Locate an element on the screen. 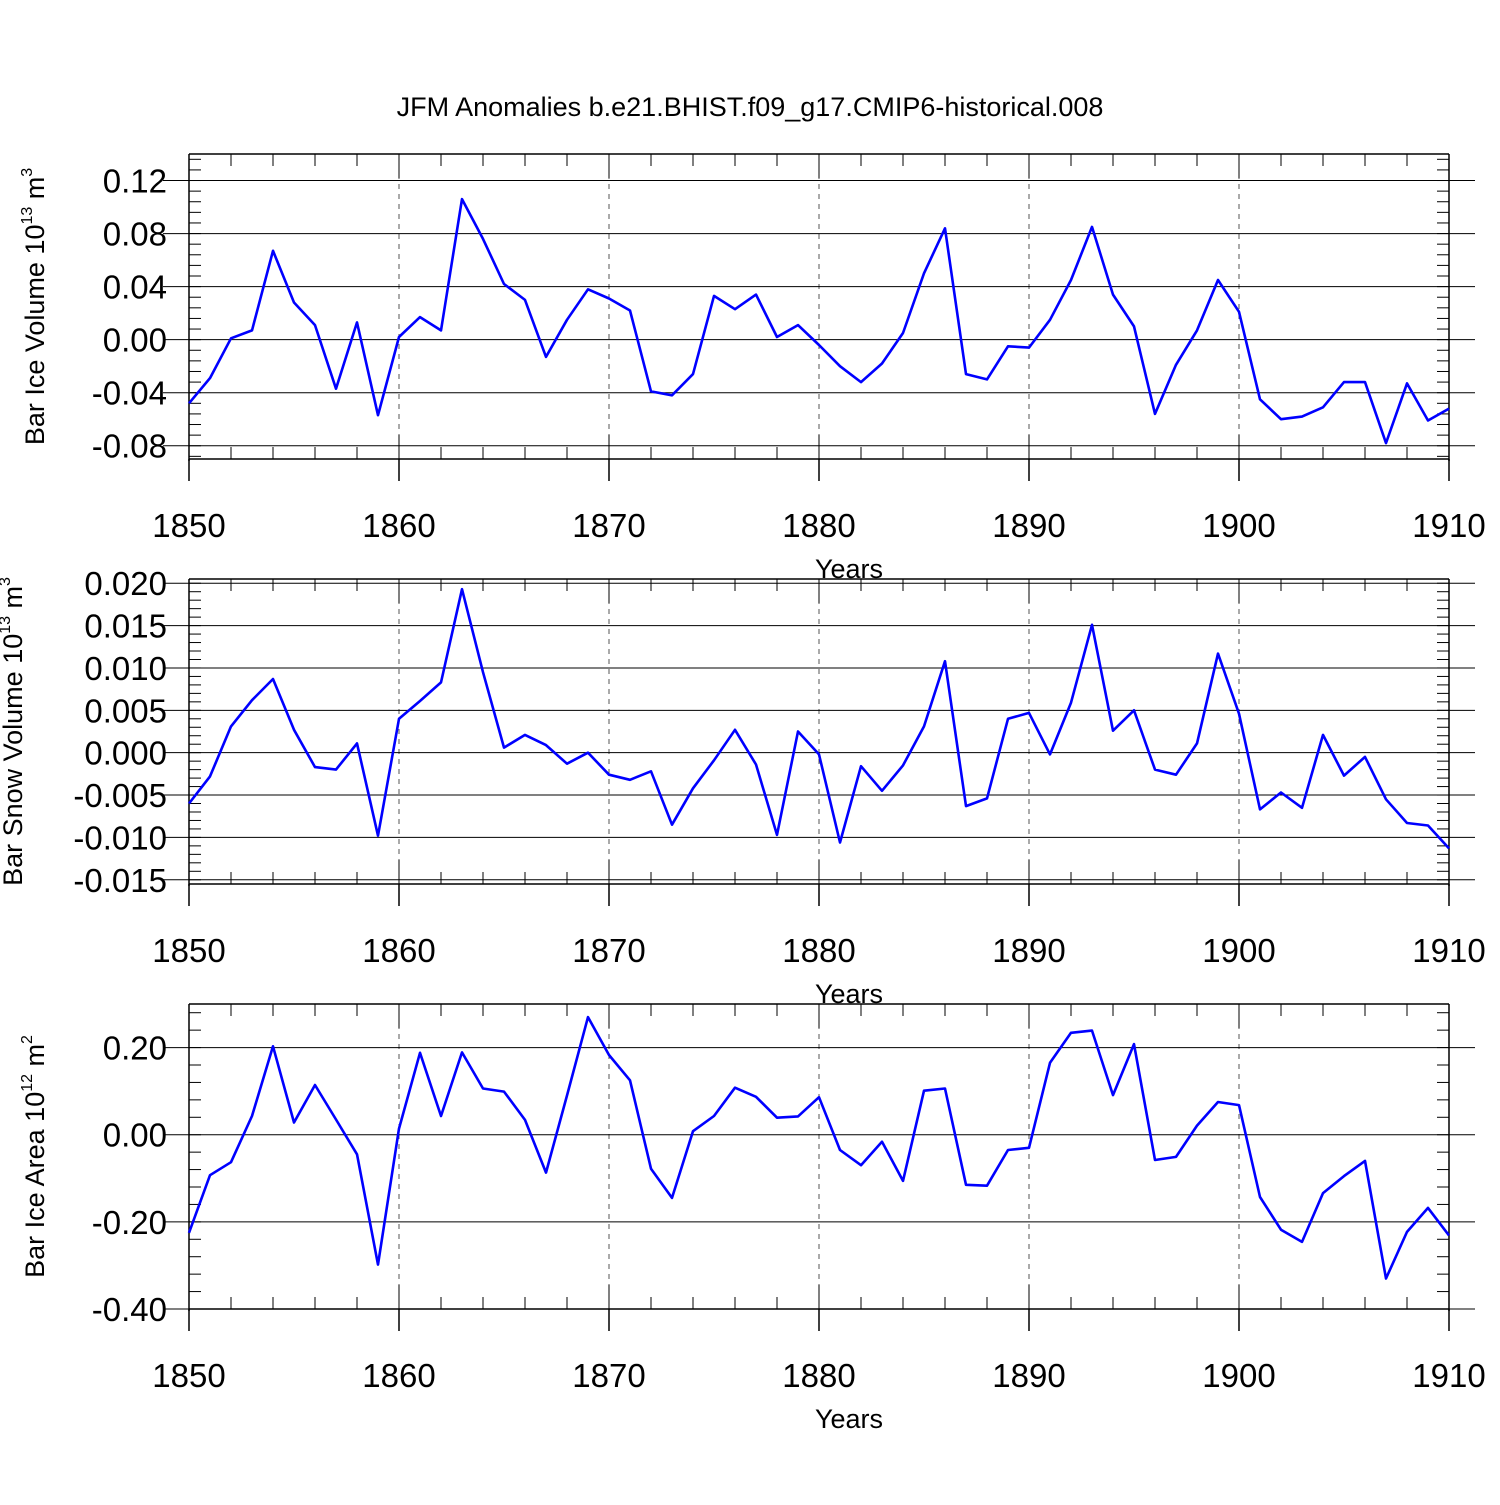  y-tick-label: -0.005 is located at coordinates (120, 795).